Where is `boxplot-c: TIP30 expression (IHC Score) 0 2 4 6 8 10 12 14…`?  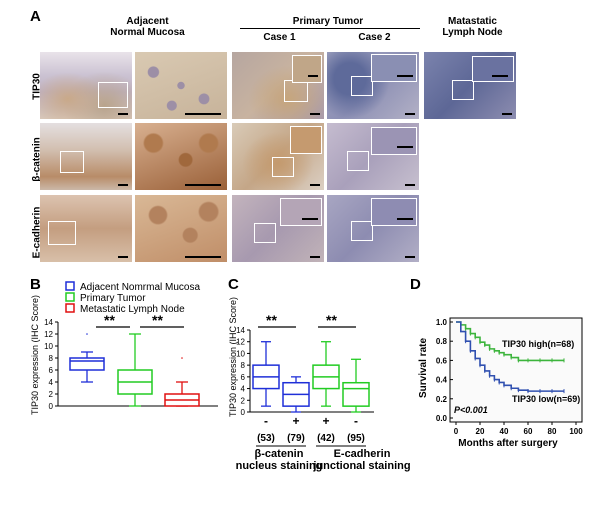 boxplot-c: TIP30 expression (IHC Score) 0 2 4 6 8 10 12 14… is located at coordinates (301, 372).